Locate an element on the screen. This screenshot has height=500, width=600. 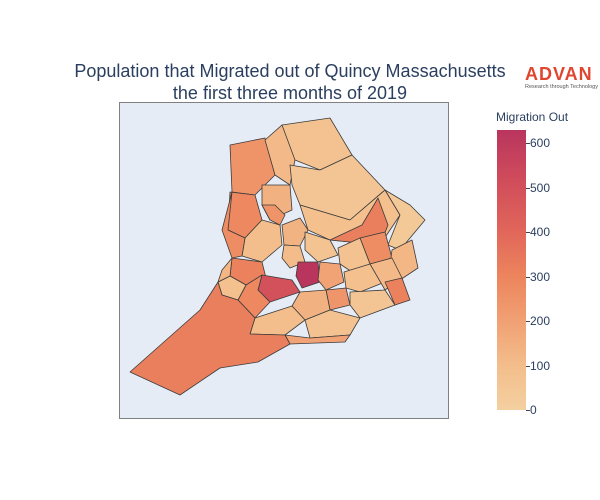
advan-logo: ADVAN Research through Technology is located at coordinates (561, 77).